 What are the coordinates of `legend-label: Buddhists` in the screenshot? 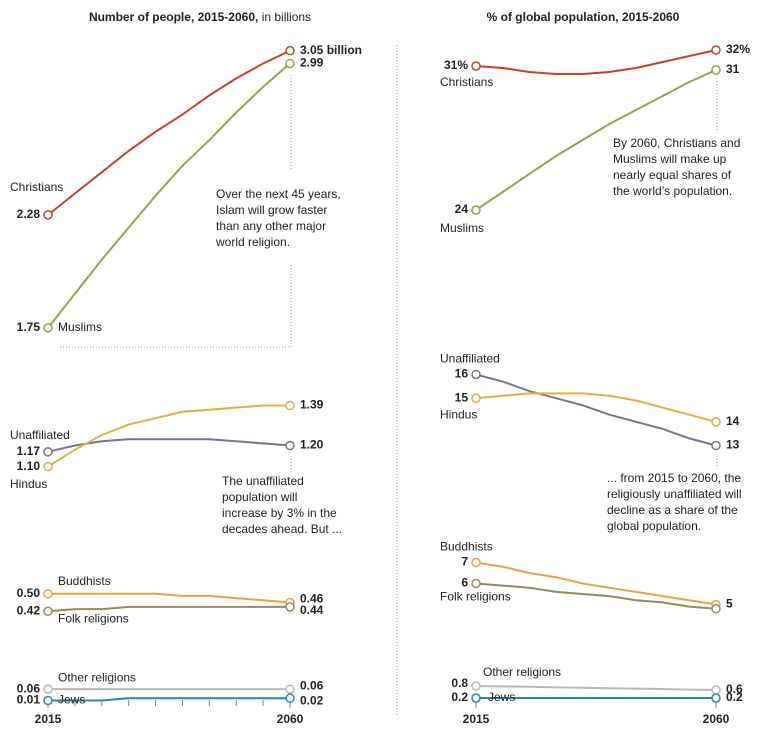 It's located at (84, 581).